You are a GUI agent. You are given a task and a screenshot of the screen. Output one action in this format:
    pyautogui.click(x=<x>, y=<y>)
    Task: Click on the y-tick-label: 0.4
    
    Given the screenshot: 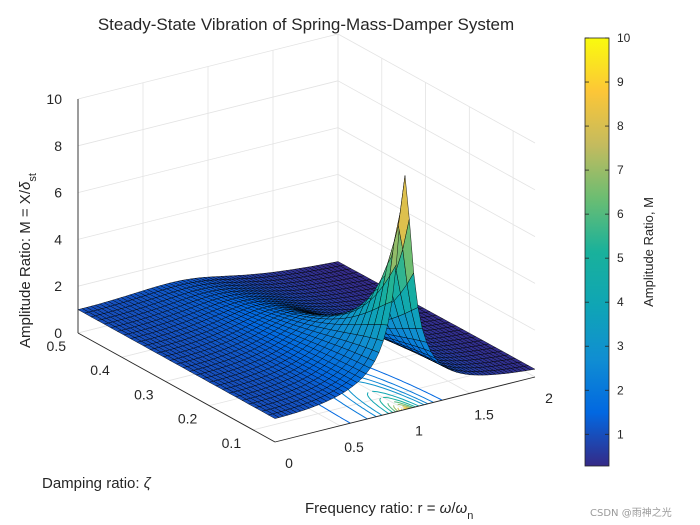 What is the action you would take?
    pyautogui.click(x=100, y=370)
    